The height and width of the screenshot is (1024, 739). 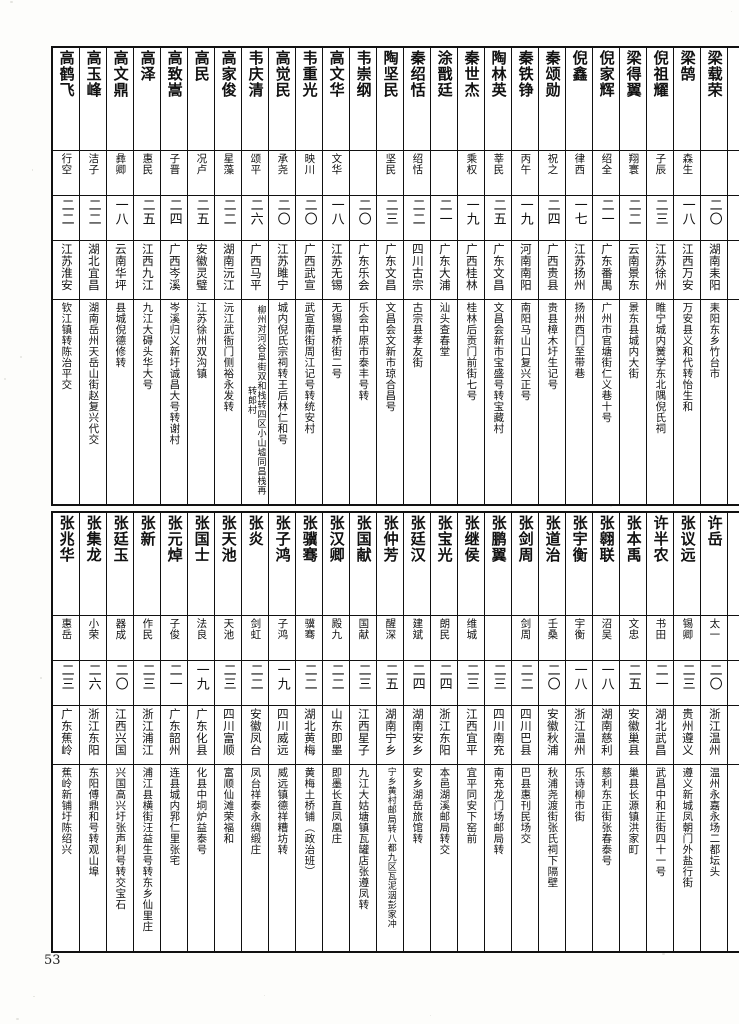 I want to click on cell-name: 张天池, so click(x=228, y=563).